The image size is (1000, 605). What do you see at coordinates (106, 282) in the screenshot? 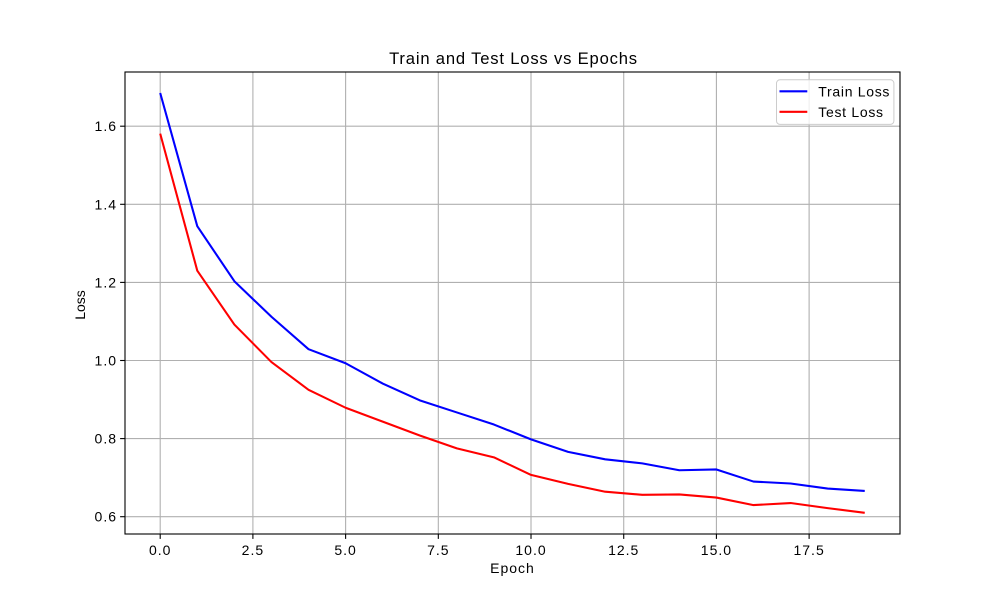
I see `svg-text: 1.2` at bounding box center [106, 282].